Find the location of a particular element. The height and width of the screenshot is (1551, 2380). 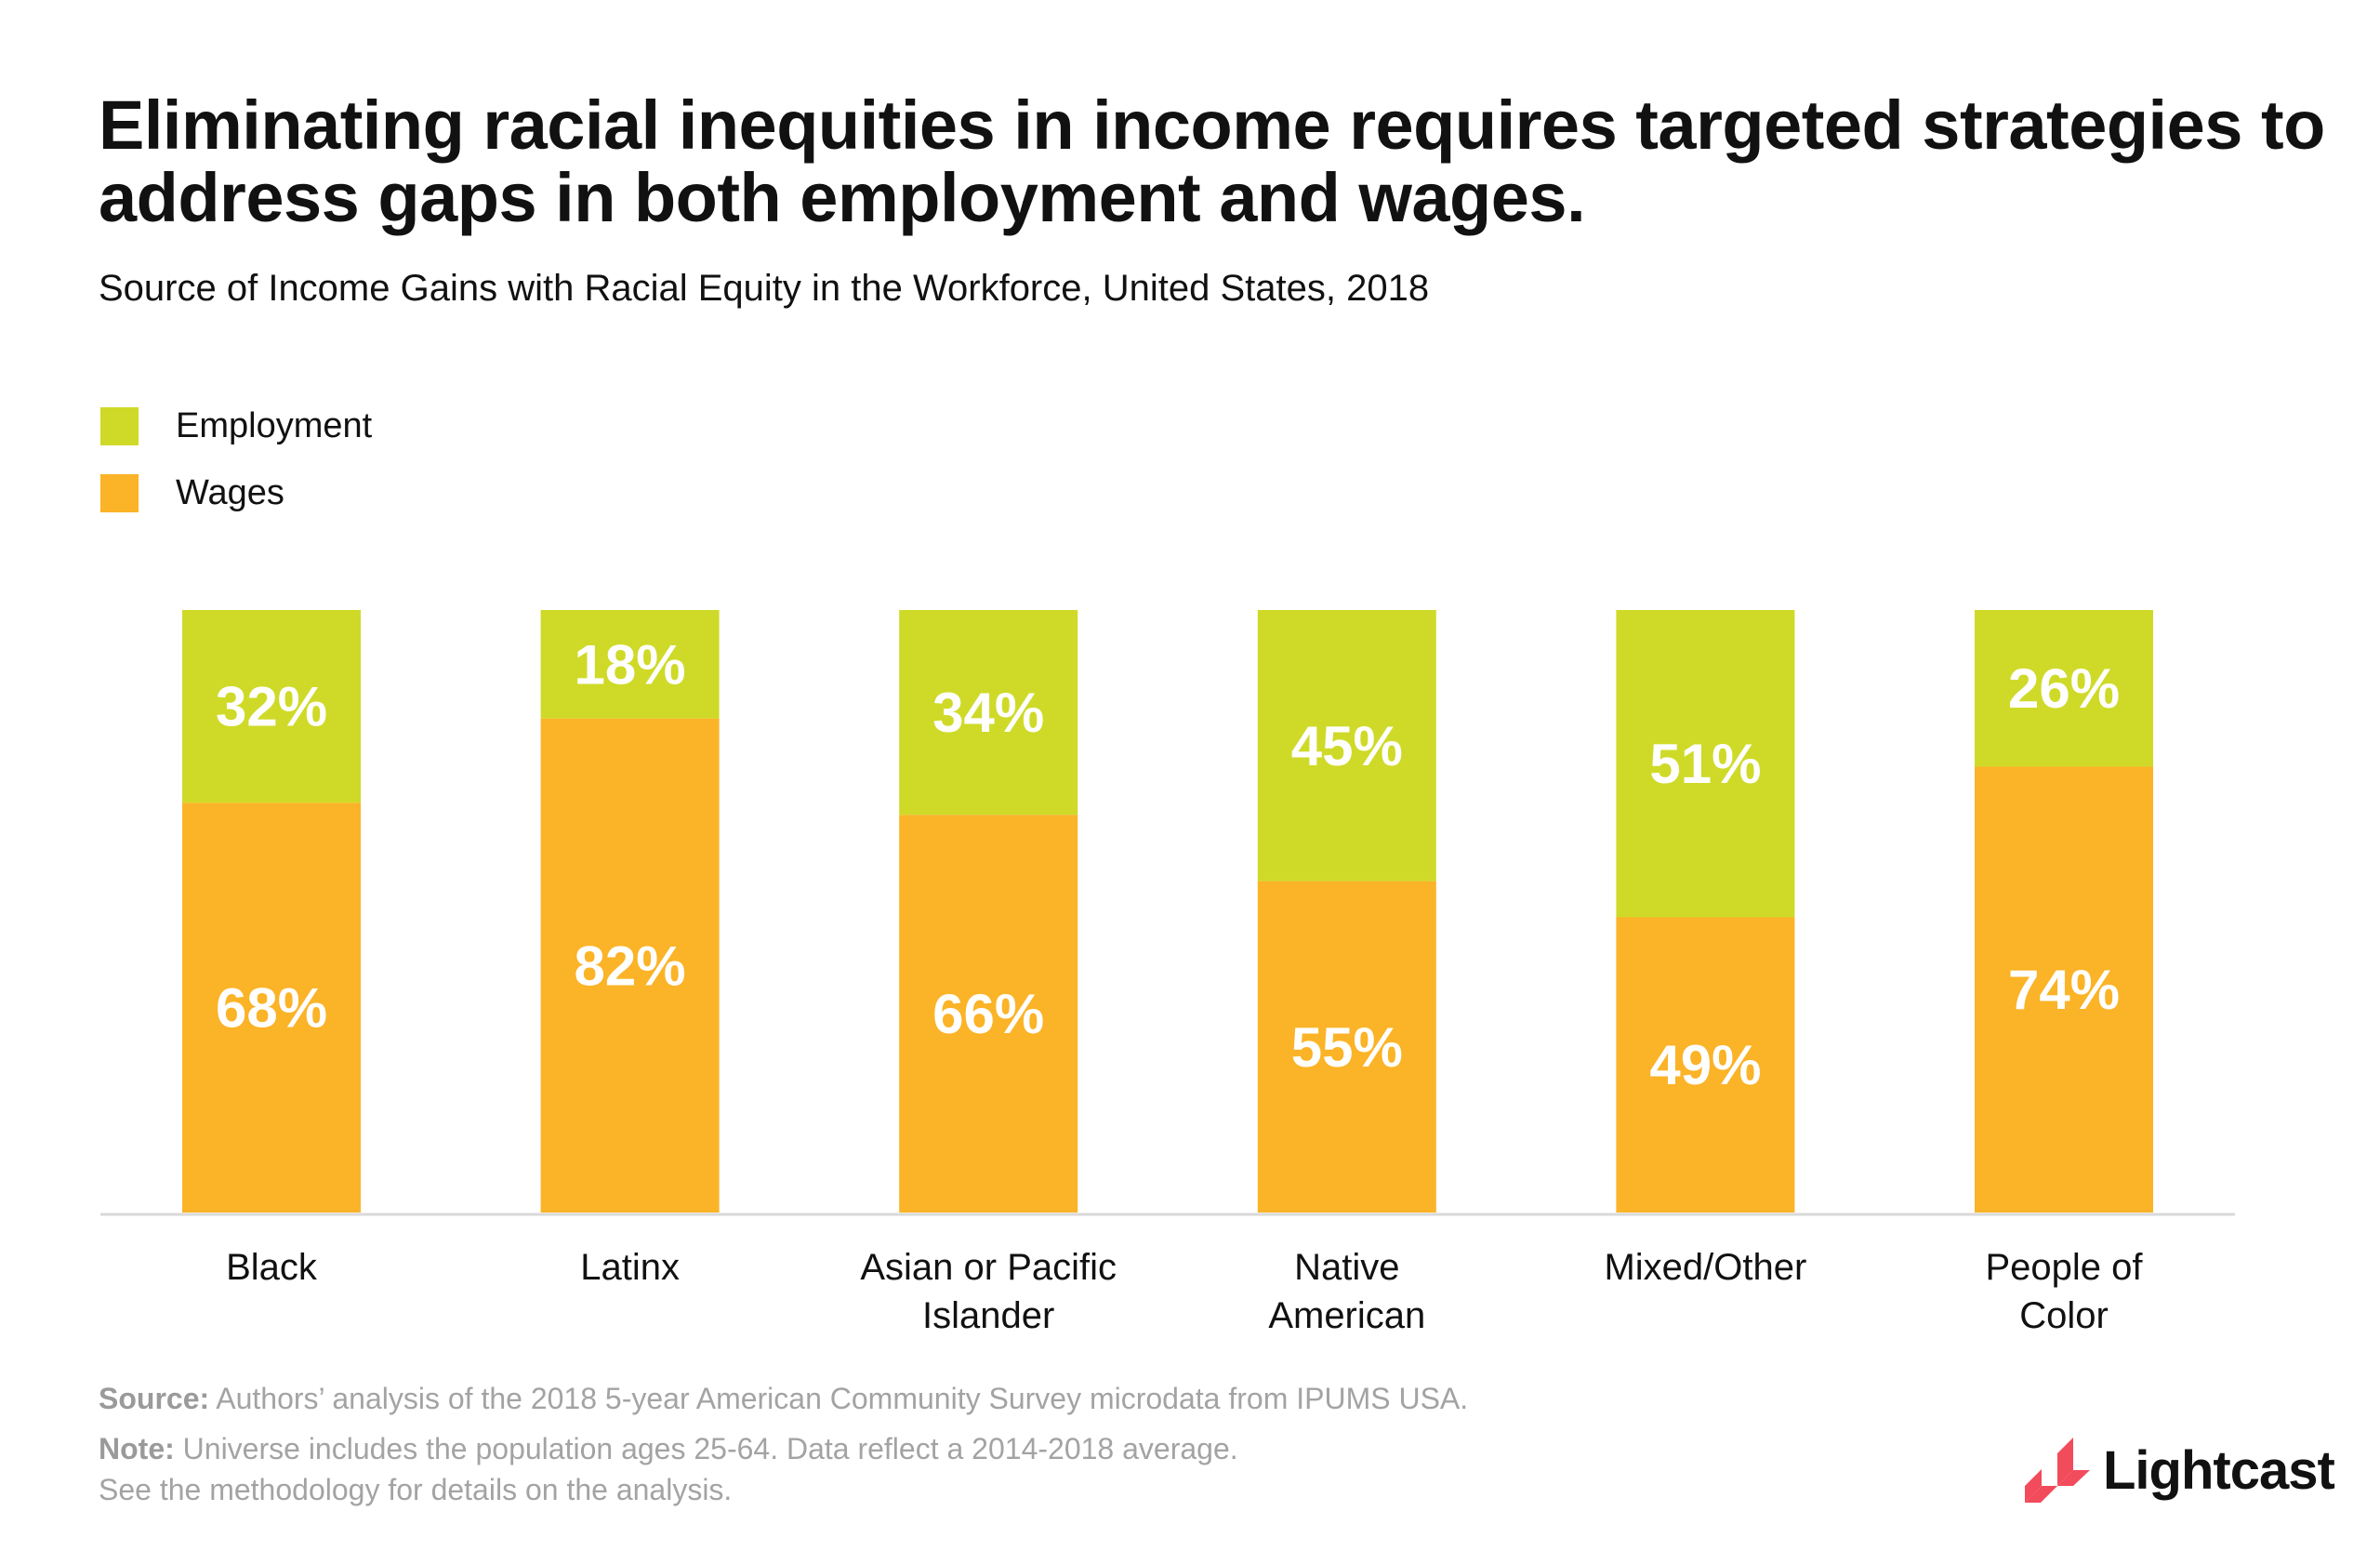

legend-swatch-employment is located at coordinates (119, 425).